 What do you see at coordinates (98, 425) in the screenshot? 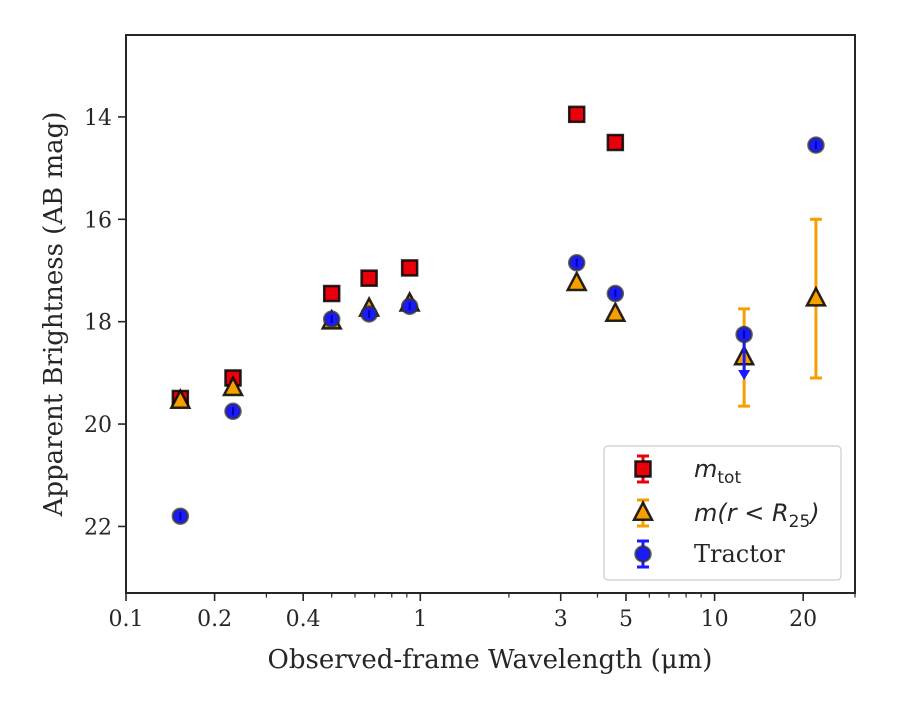
I see `y-tick-label: 20` at bounding box center [98, 425].